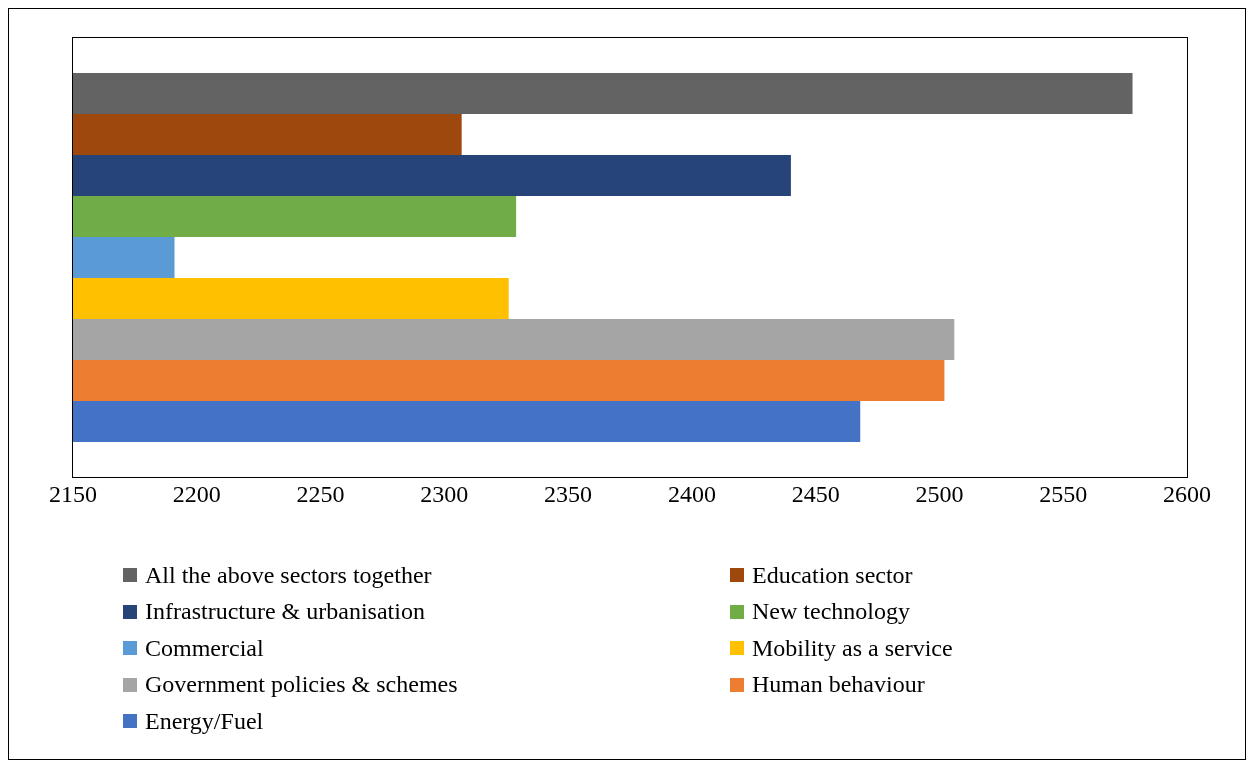 This screenshot has height=761, width=1248. What do you see at coordinates (73, 494) in the screenshot?
I see `x-tick-label: 2150` at bounding box center [73, 494].